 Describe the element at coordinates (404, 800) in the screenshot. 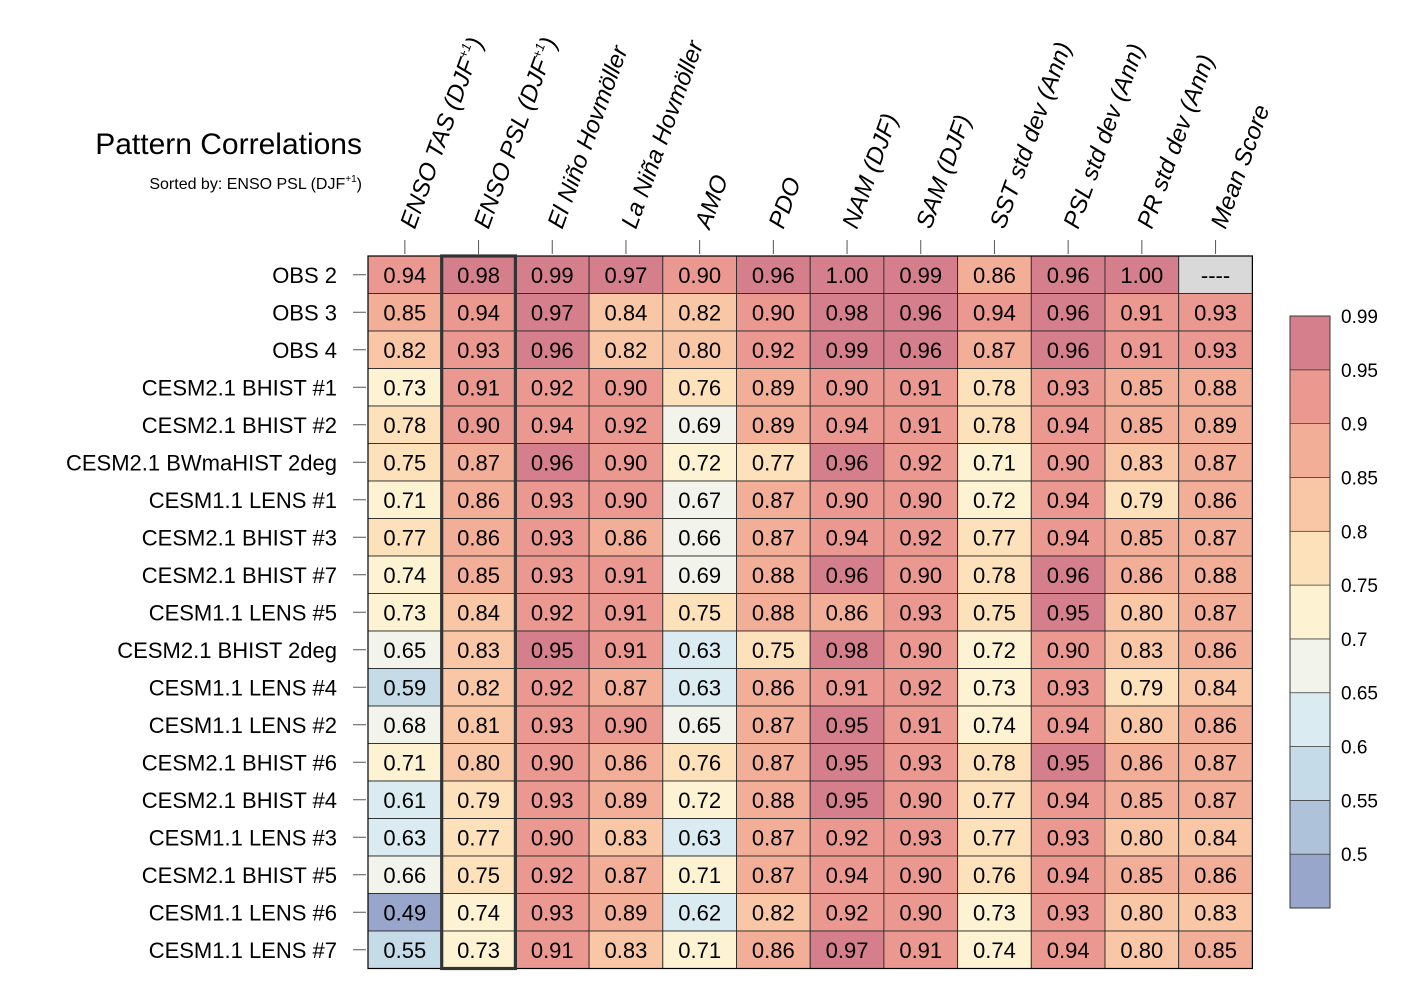

I see `cell-value: 0.61` at that location.